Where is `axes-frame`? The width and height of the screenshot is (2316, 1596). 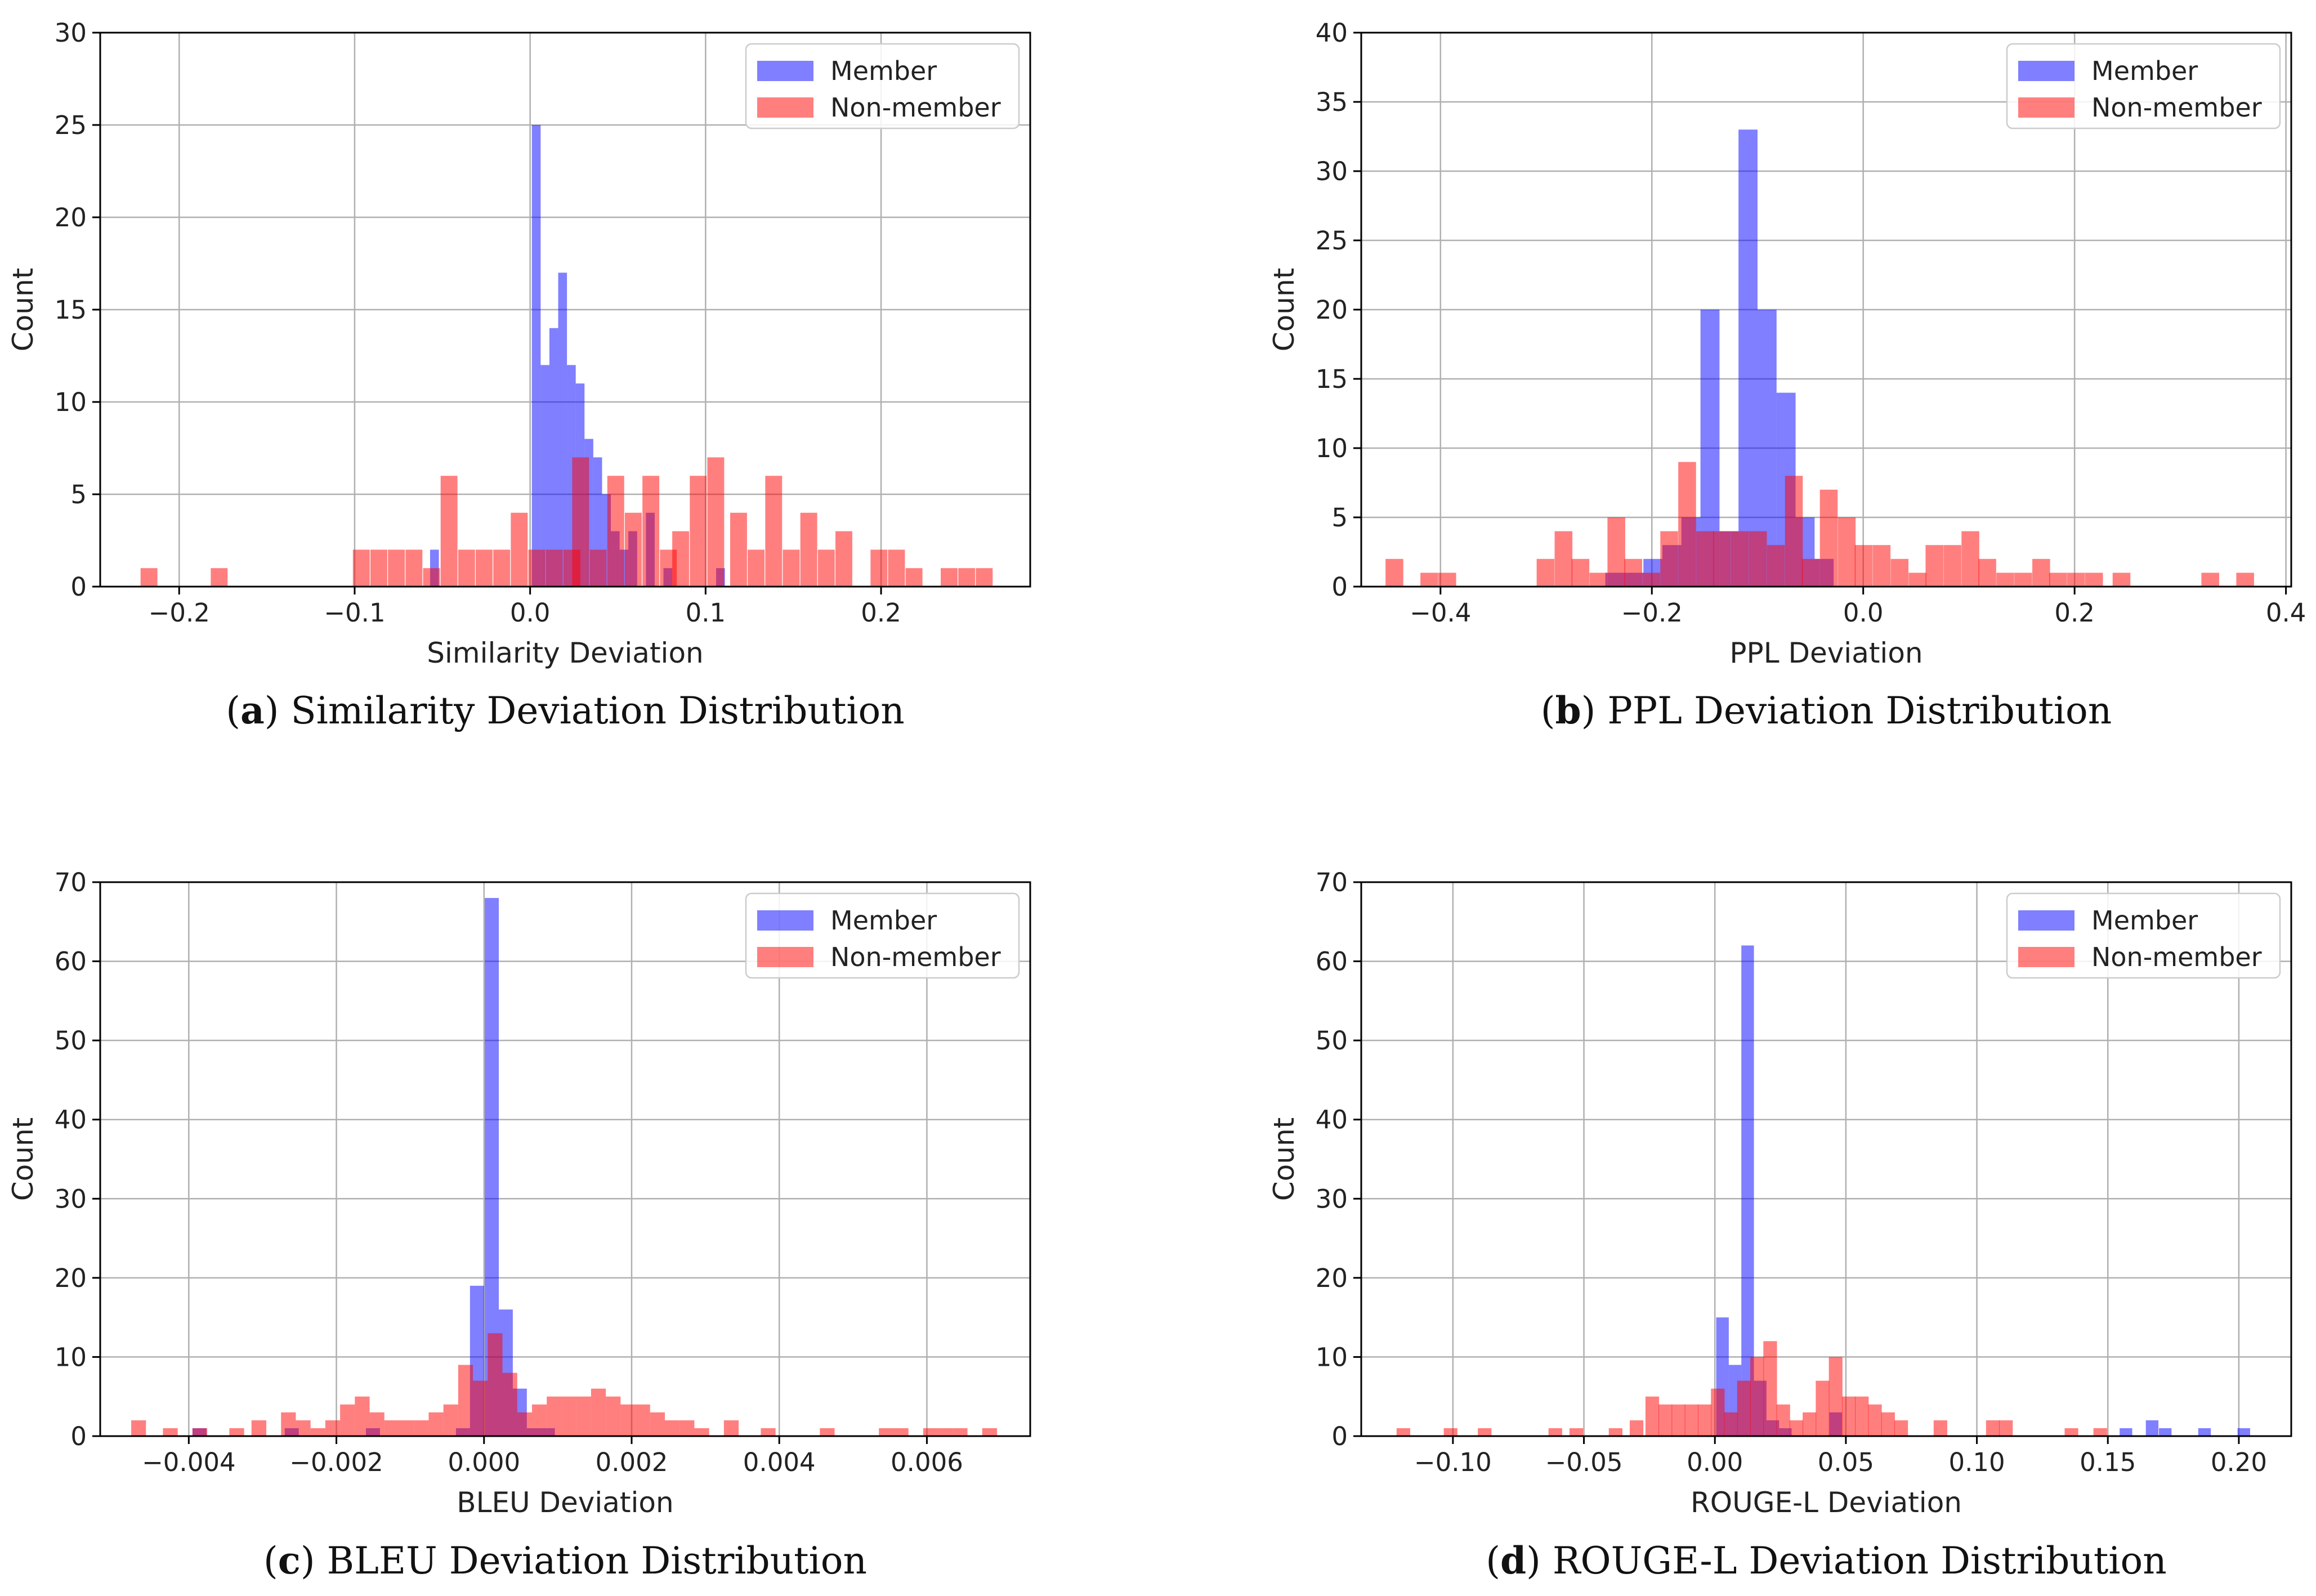 axes-frame is located at coordinates (1826, 1159).